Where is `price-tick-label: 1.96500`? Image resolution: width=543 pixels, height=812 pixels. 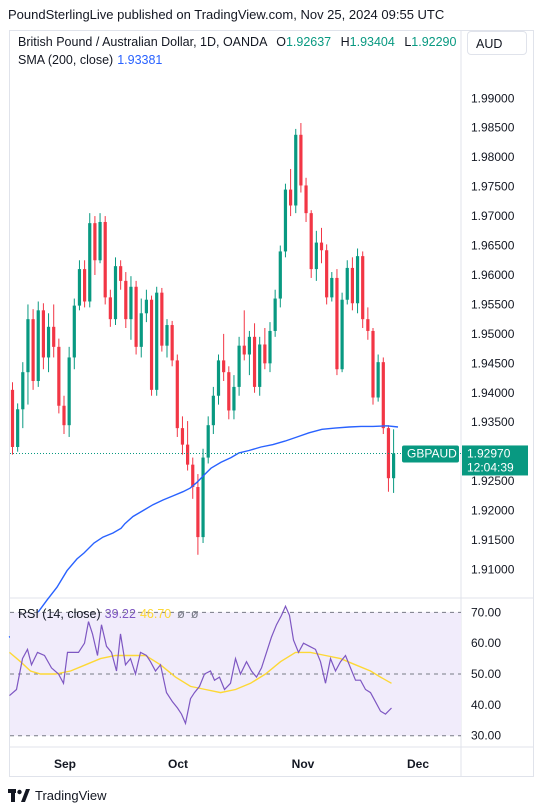
price-tick-label: 1.96500 is located at coordinates (493, 246).